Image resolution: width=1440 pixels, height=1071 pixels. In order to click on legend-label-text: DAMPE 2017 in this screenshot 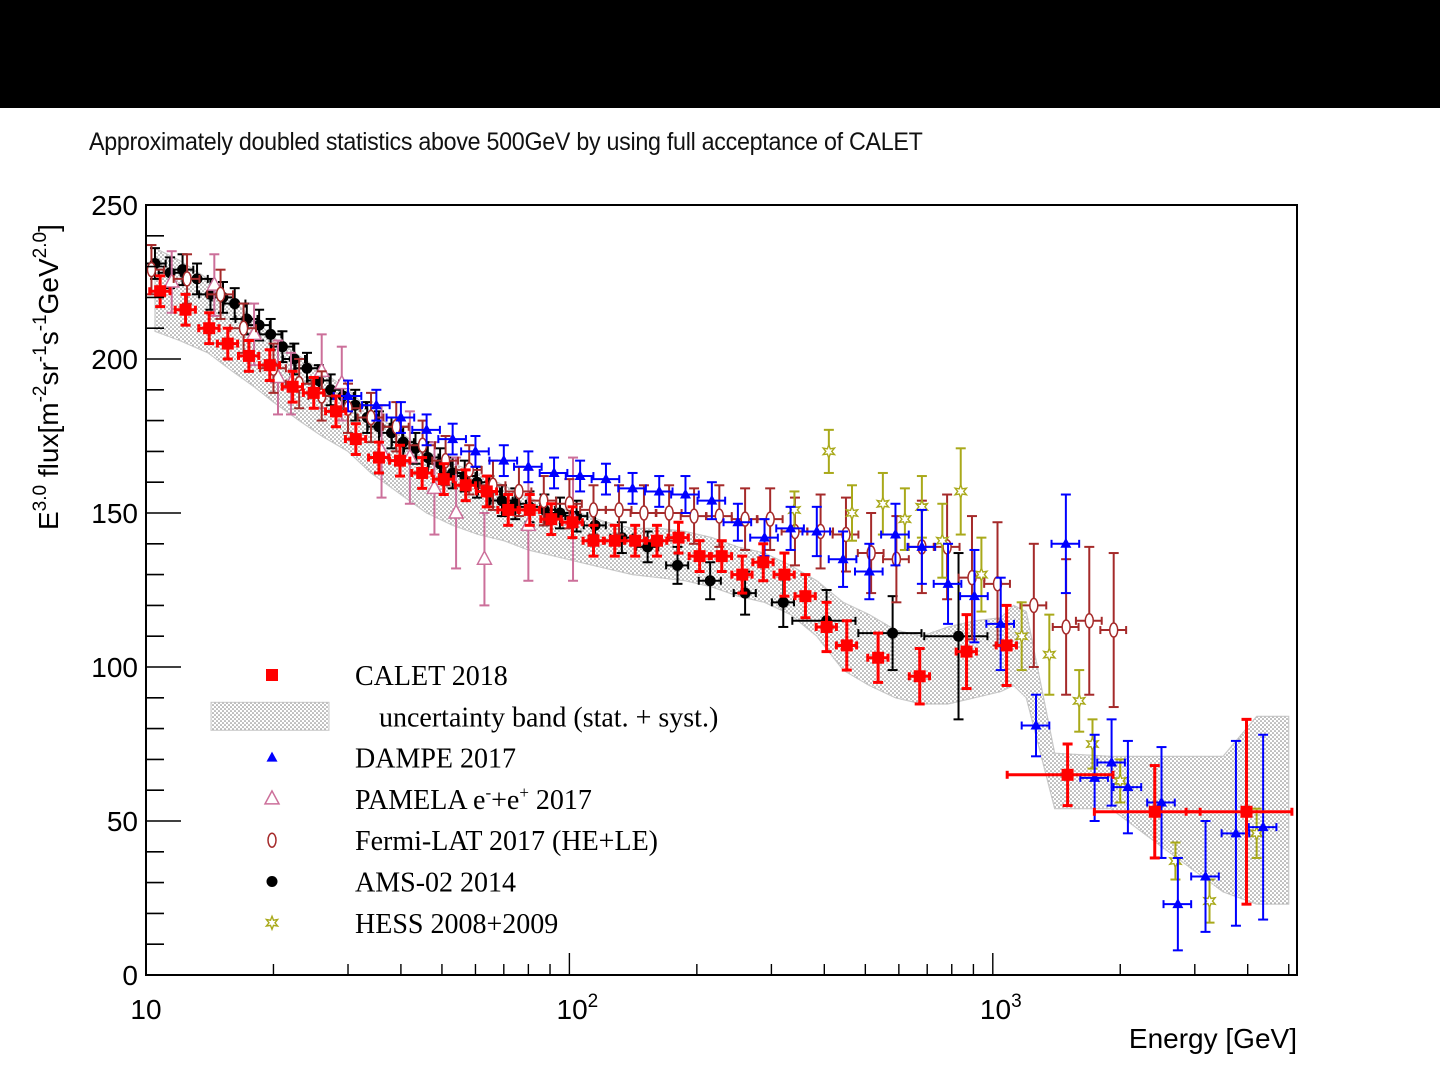, I will do `click(435, 759)`.